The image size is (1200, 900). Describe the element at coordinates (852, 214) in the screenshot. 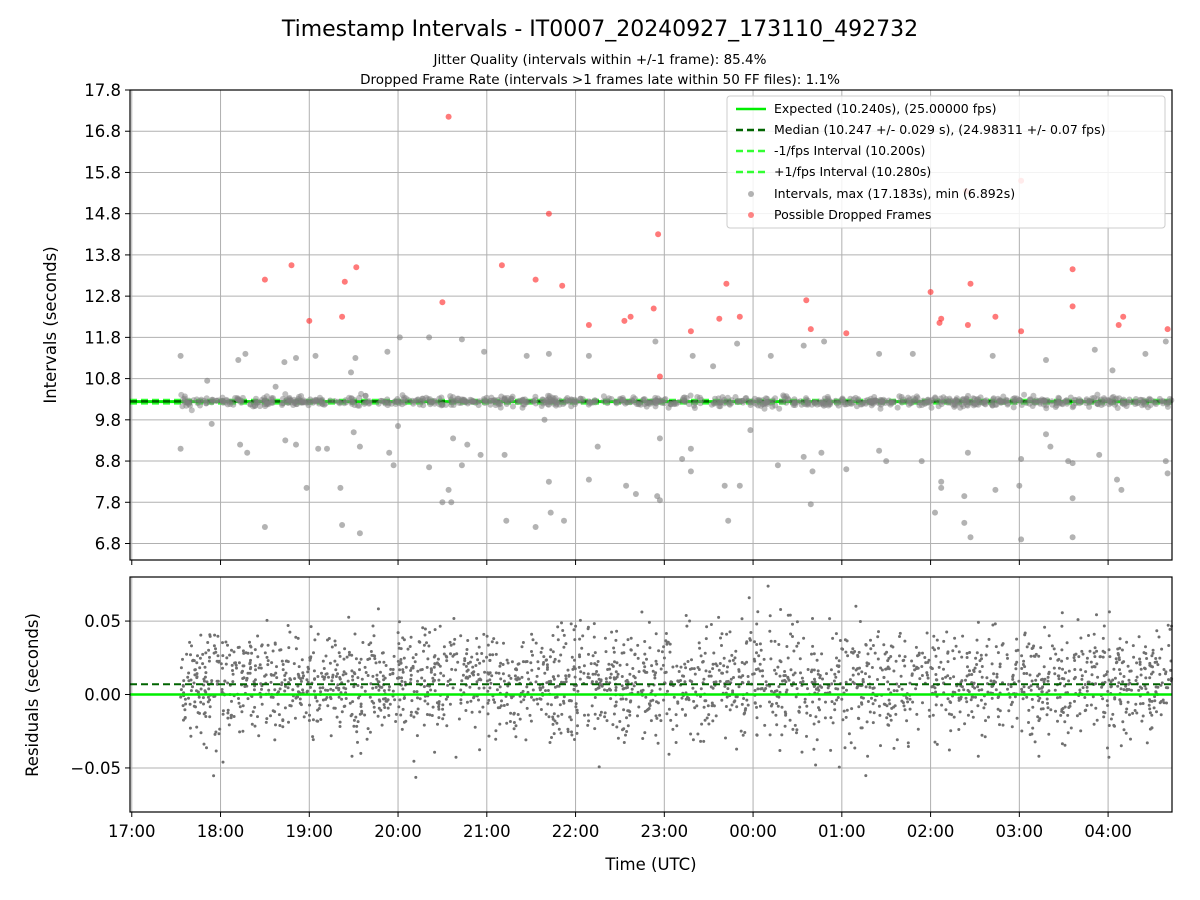

I see `legend-dropped-label: Possible Dropped Frames` at that location.